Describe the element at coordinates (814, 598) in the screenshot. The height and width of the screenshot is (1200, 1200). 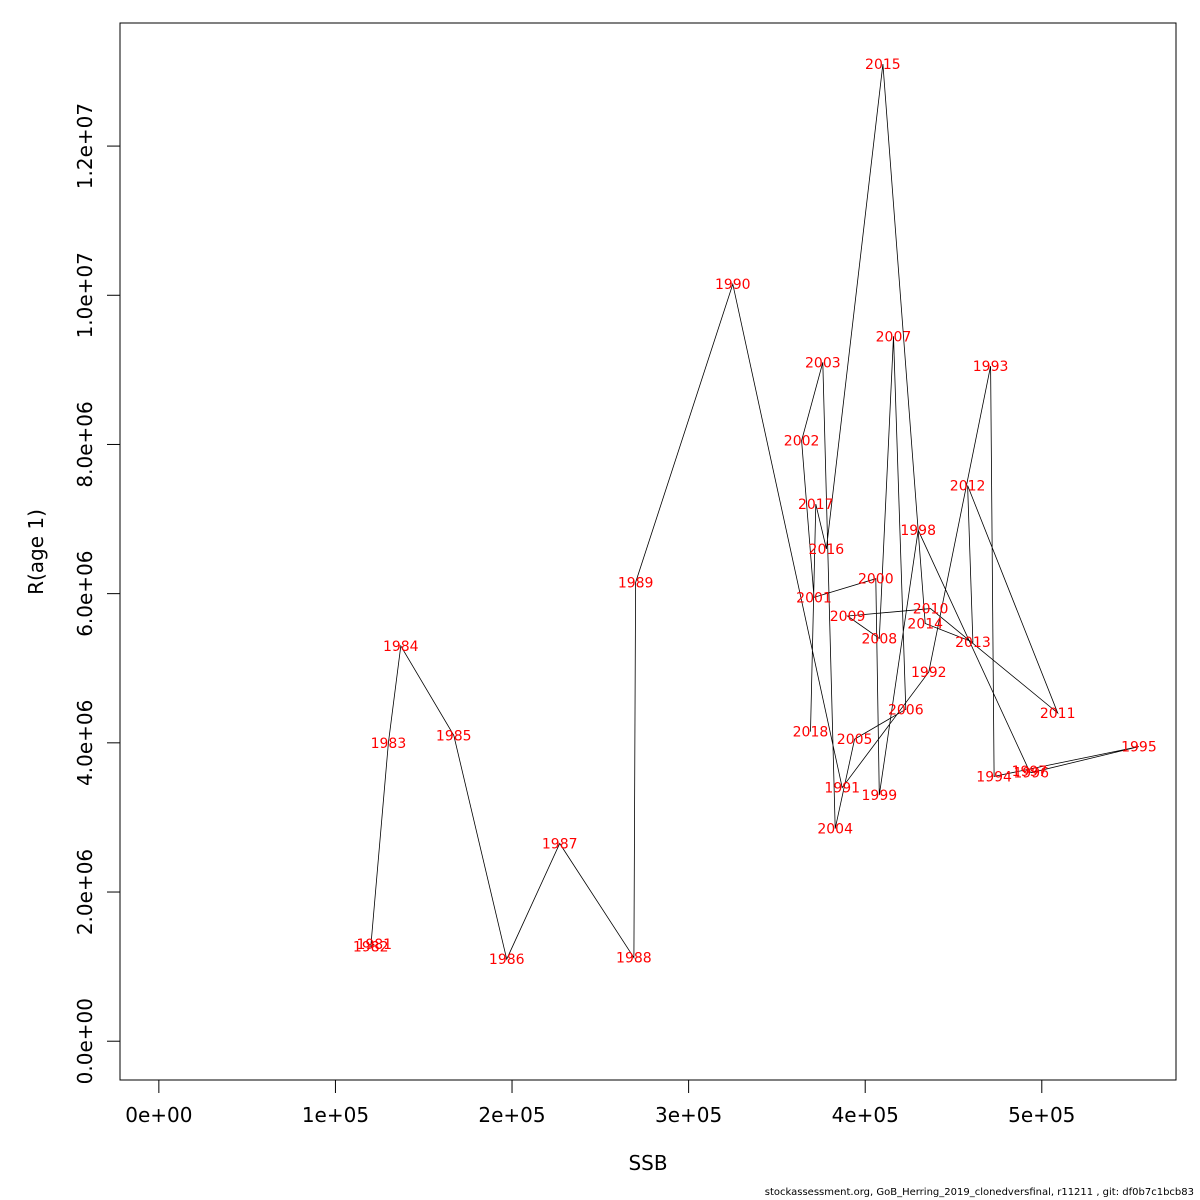
I see `point-label-2001: 2001` at that location.